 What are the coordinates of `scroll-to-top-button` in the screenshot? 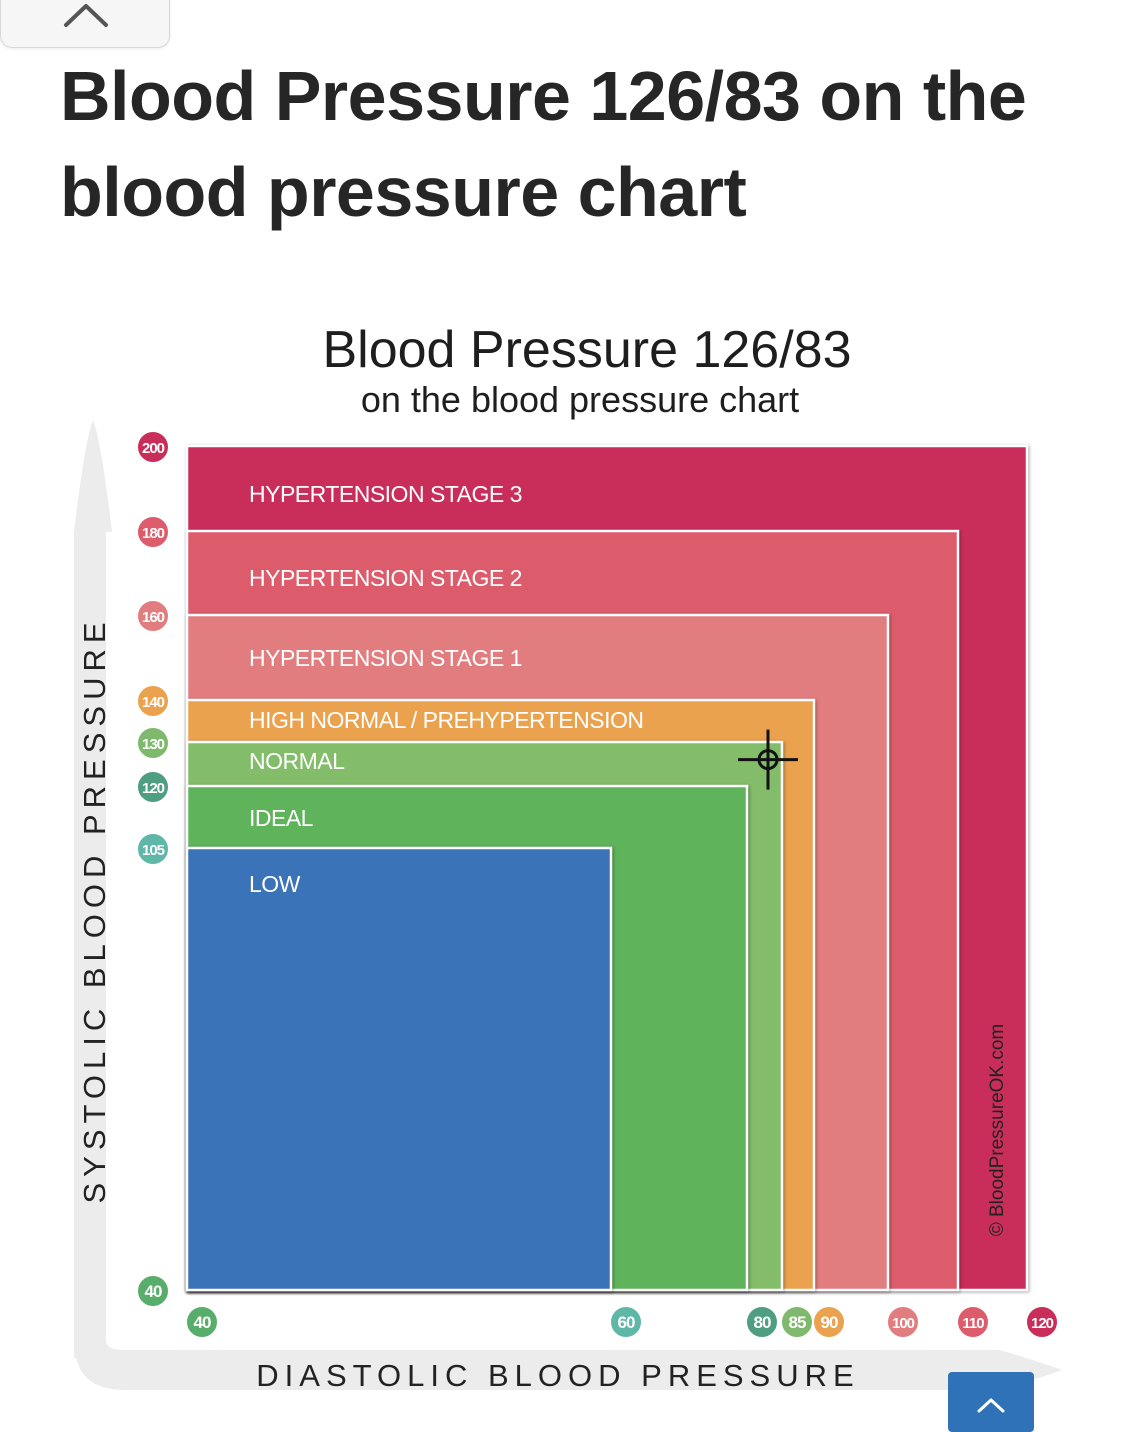 It's located at (991, 1402).